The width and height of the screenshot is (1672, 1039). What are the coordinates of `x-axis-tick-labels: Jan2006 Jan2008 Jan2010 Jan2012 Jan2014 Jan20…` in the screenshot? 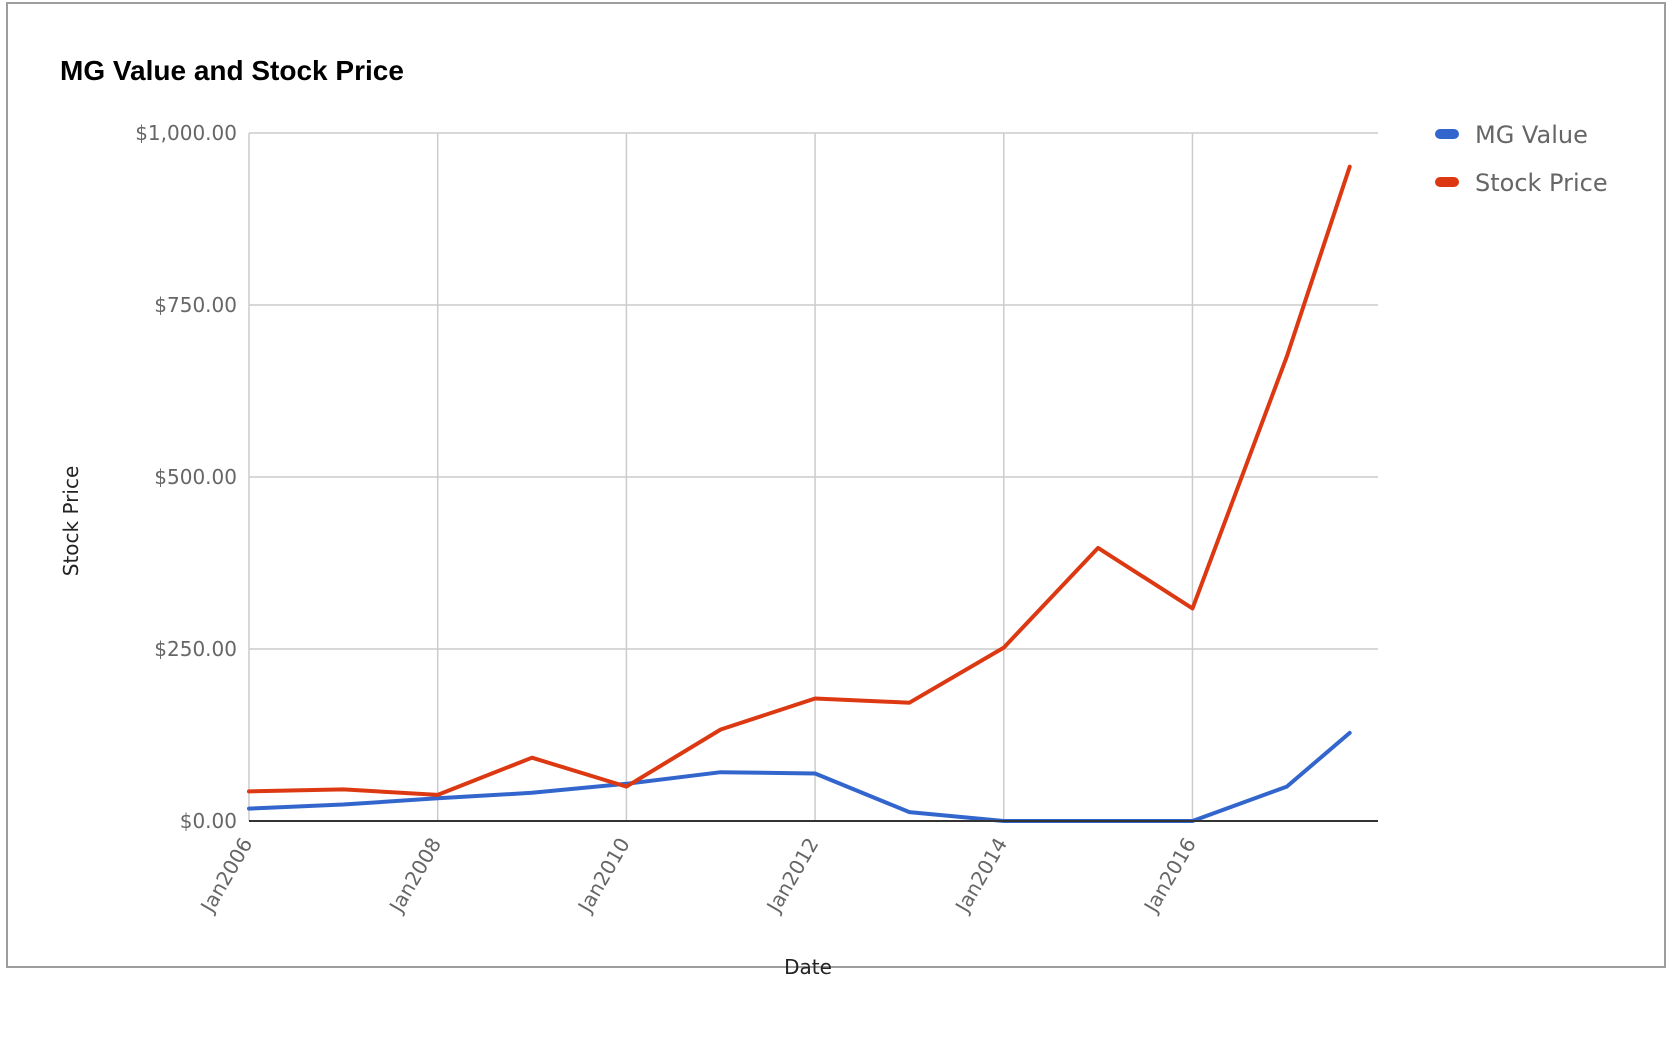 It's located at (698, 875).